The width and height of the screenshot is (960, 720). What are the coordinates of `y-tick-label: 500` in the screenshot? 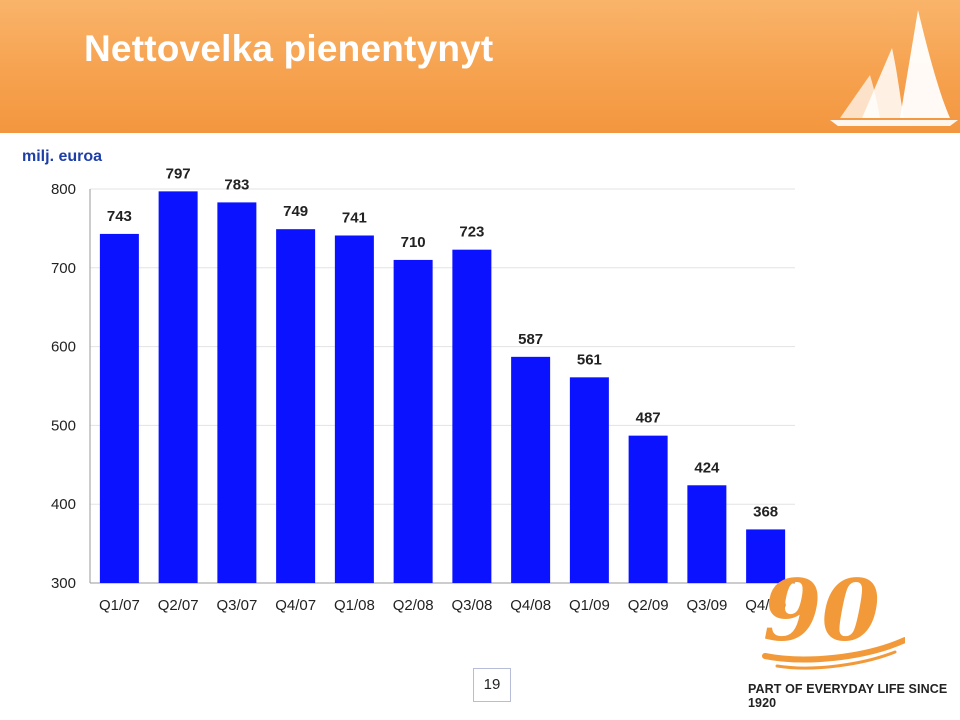 It's located at (63, 425).